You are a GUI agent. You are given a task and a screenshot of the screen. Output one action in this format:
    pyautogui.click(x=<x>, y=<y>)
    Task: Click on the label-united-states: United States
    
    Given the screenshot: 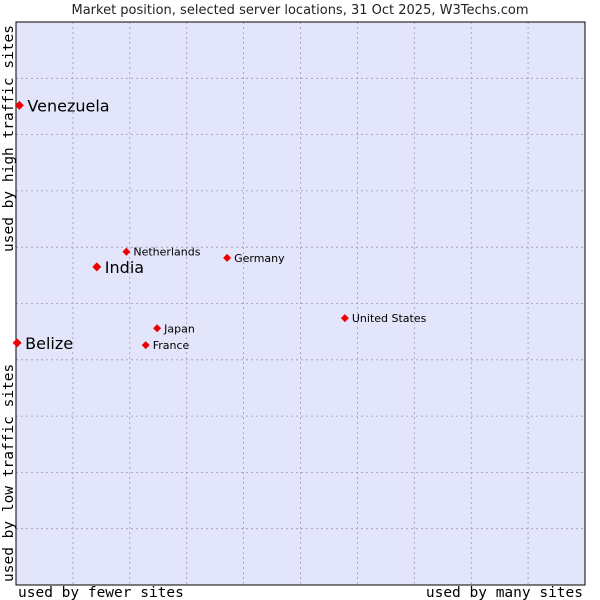 What is the action you would take?
    pyautogui.click(x=389, y=318)
    